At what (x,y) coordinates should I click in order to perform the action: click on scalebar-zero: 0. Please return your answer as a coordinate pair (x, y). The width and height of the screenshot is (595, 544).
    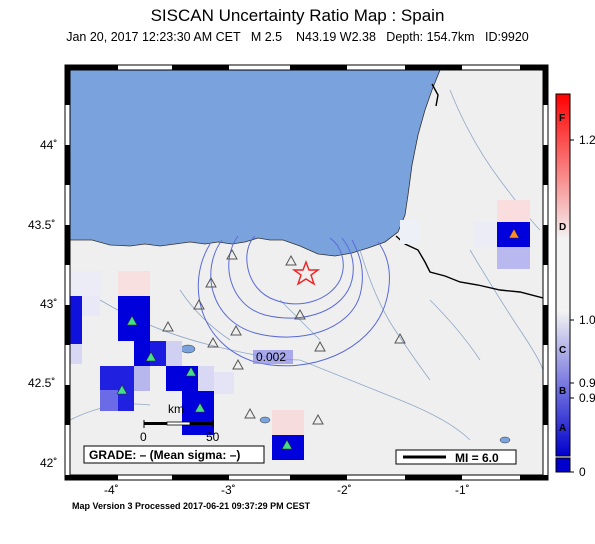
    Looking at the image, I should click on (143, 437).